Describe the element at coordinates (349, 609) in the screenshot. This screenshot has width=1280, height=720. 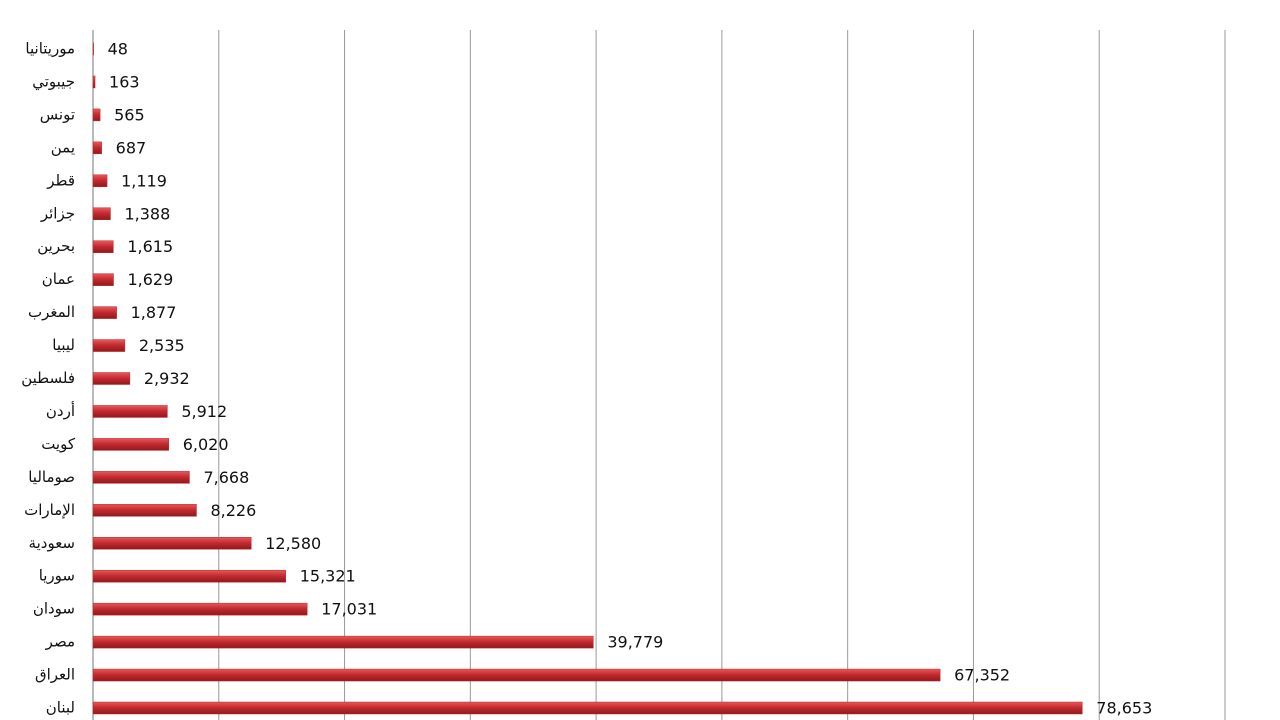
I see `data-label: 17,031` at that location.